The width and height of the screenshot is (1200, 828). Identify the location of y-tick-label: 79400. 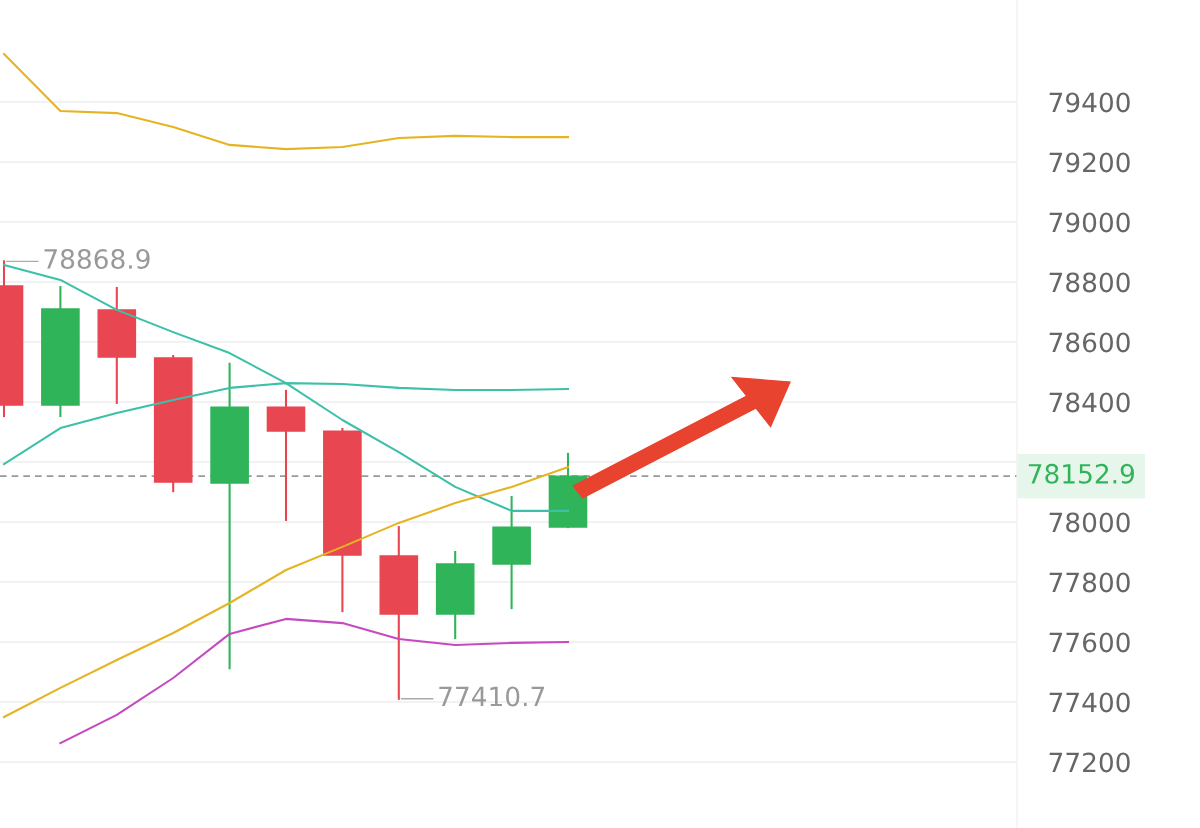
(1089, 102).